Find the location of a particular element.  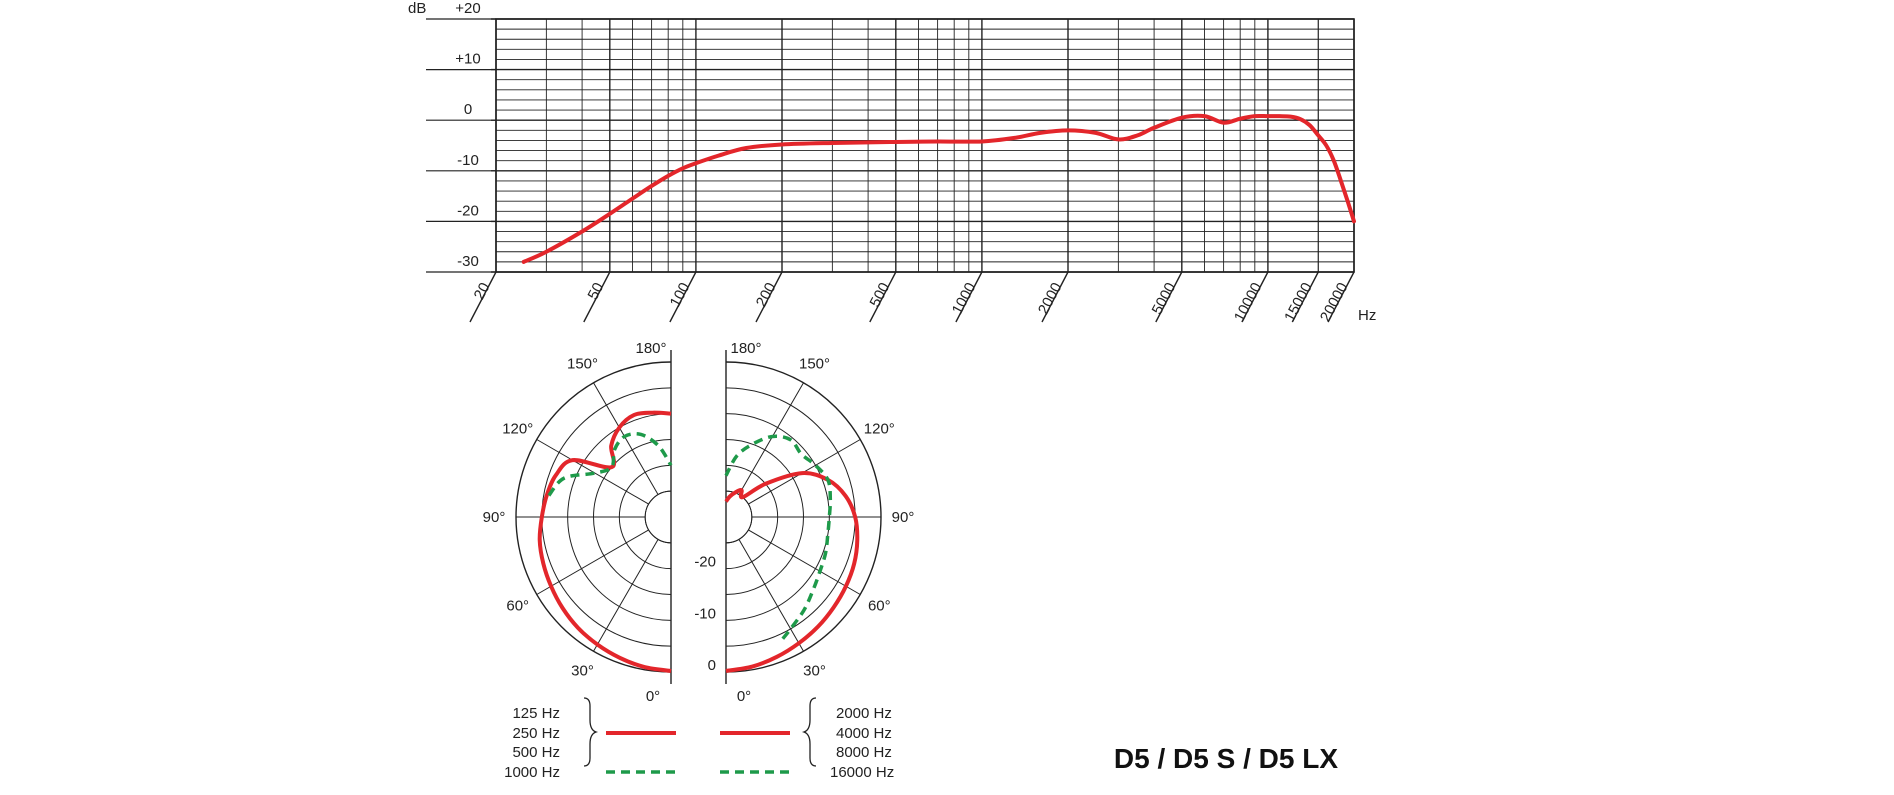

x-tick-label: 1000 is located at coordinates (964, 298).